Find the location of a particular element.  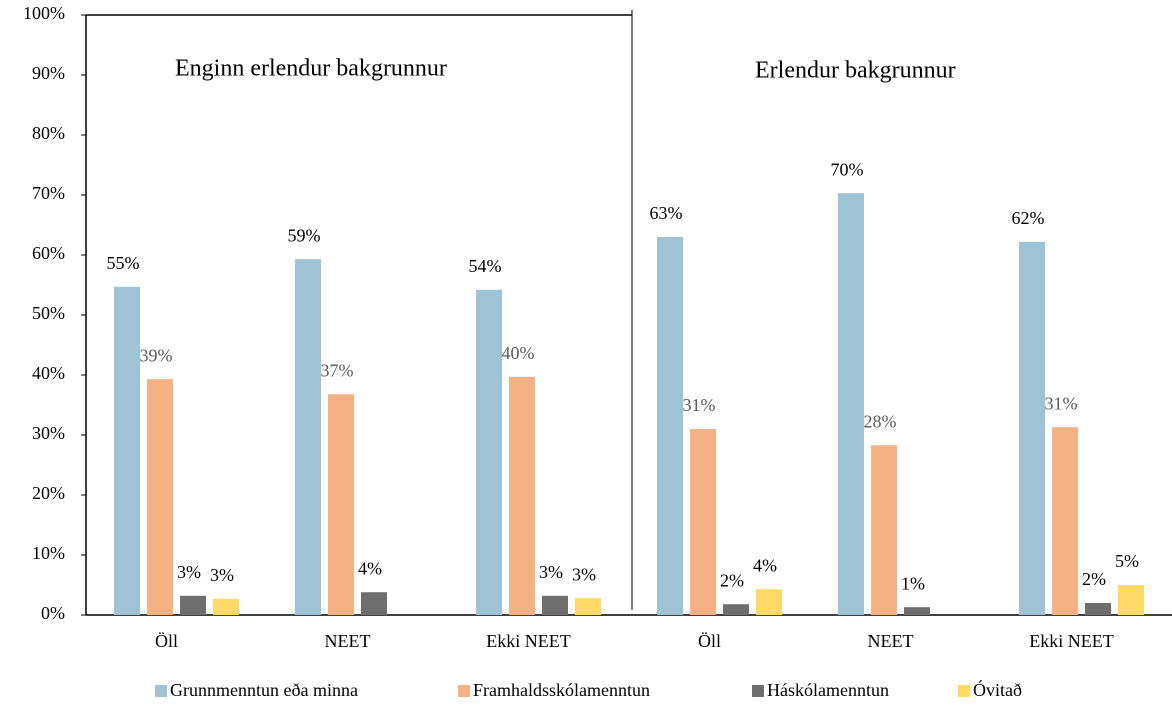

data-label: 59% is located at coordinates (304, 235).